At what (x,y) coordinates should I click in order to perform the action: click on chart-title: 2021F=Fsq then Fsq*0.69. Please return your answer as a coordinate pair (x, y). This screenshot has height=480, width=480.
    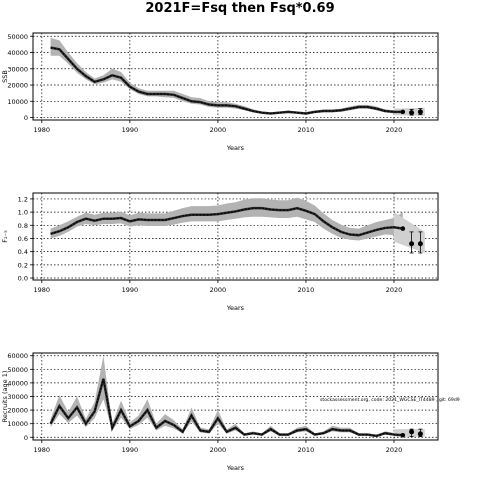
    Looking at the image, I should click on (240, 8).